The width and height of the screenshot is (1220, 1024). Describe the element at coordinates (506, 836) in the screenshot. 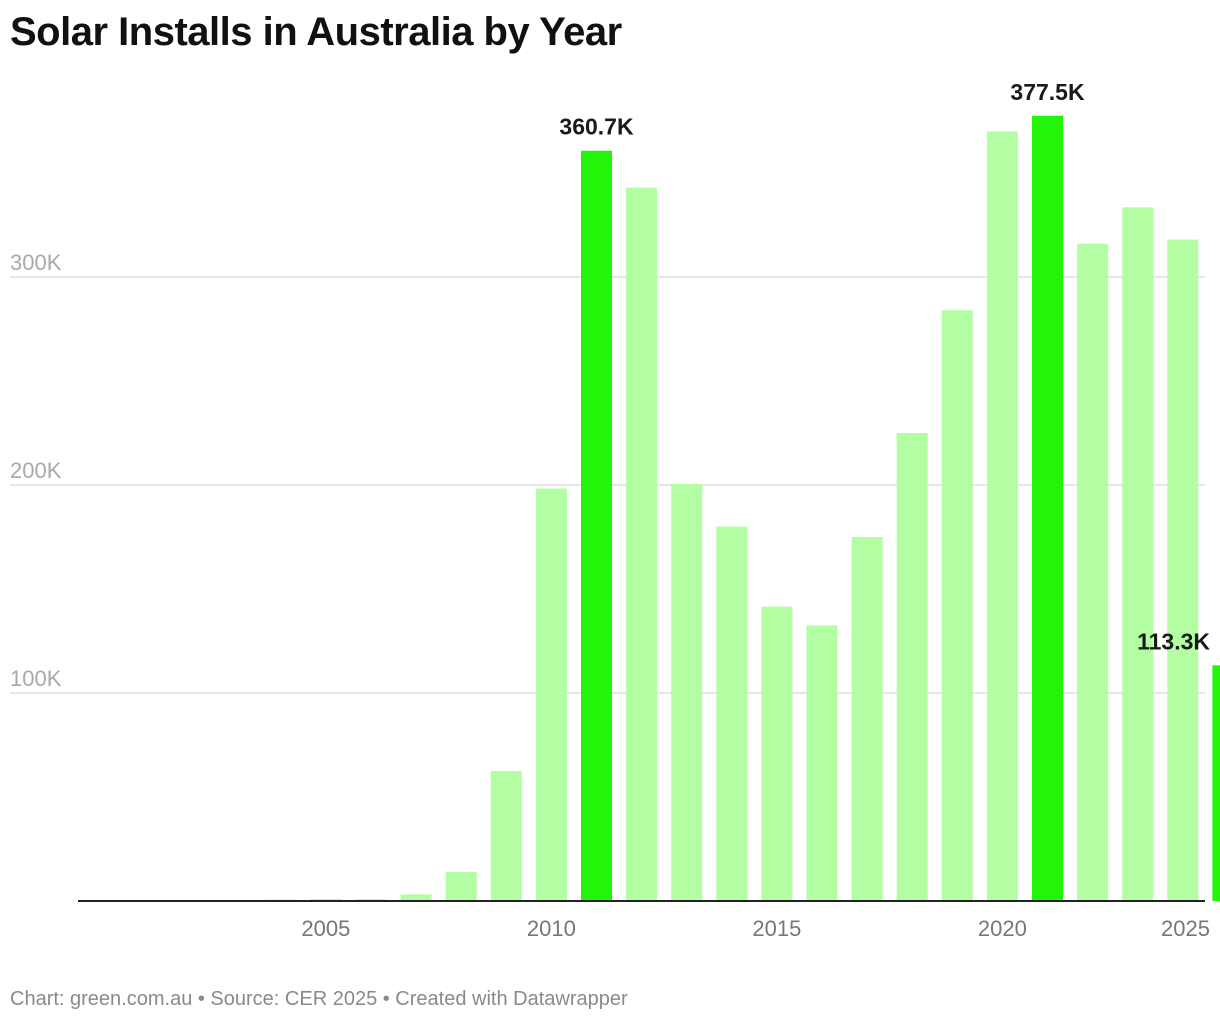

I see `bar-2009` at that location.